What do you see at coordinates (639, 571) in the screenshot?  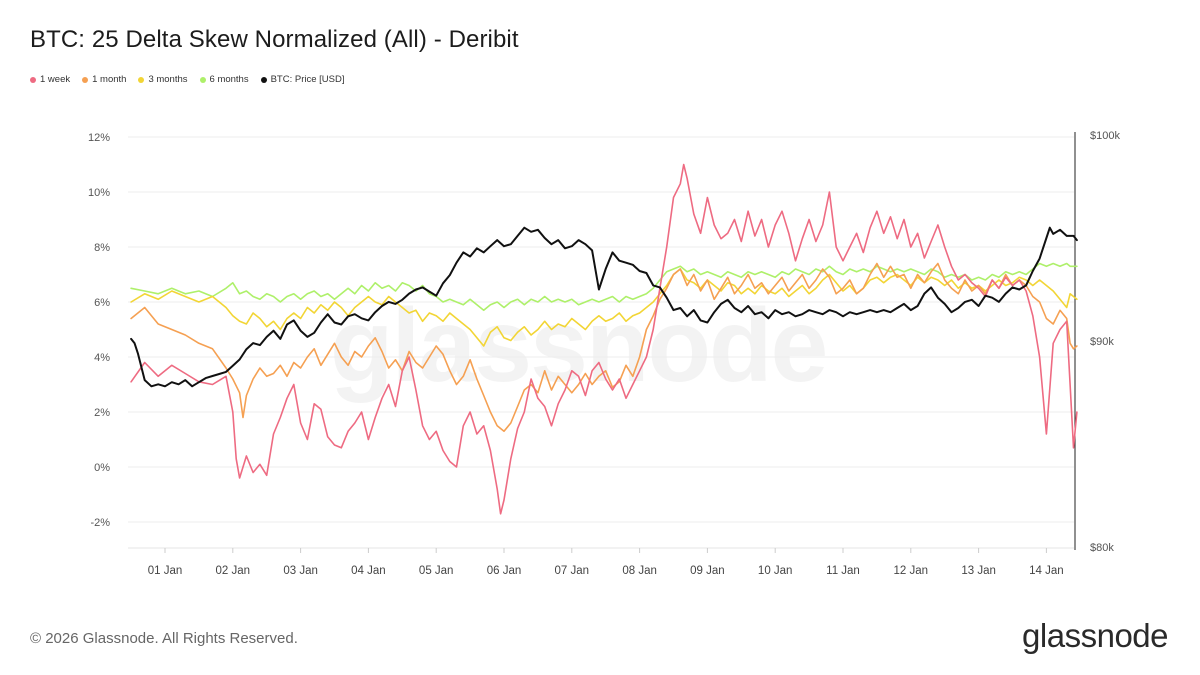 I see `x-tick-label: 08 Jan` at bounding box center [639, 571].